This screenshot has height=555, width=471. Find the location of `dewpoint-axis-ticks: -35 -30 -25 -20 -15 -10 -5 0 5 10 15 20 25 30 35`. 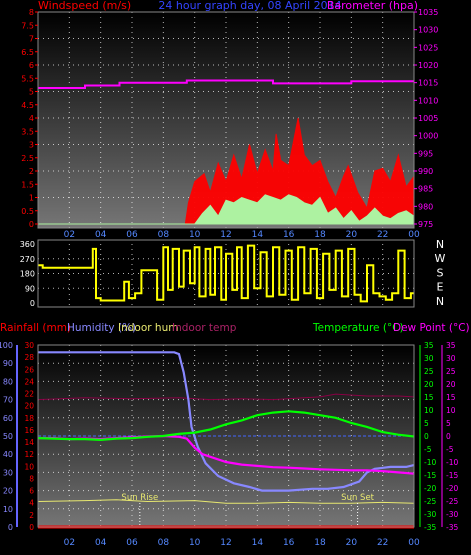

dewpoint-axis-ticks: -35 -30 -25 -20 -15 -10 -5 0 5 10 15 20 25 30 35 is located at coordinates (449, 436).